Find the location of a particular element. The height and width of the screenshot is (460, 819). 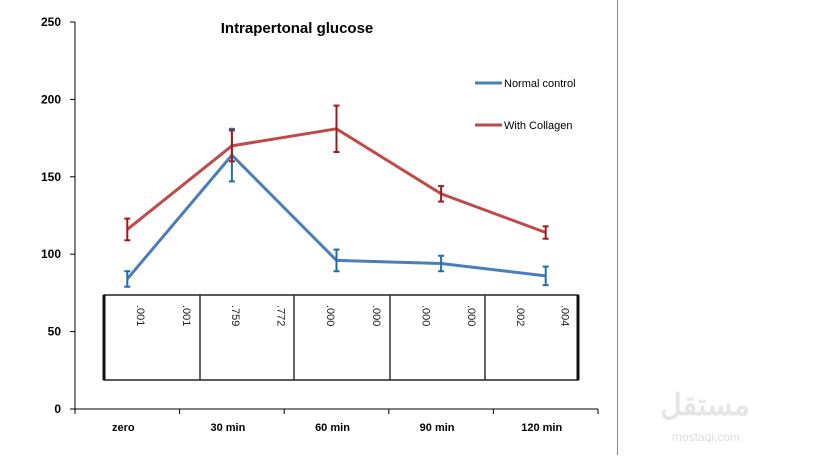

p-value: .759 is located at coordinates (235, 315).